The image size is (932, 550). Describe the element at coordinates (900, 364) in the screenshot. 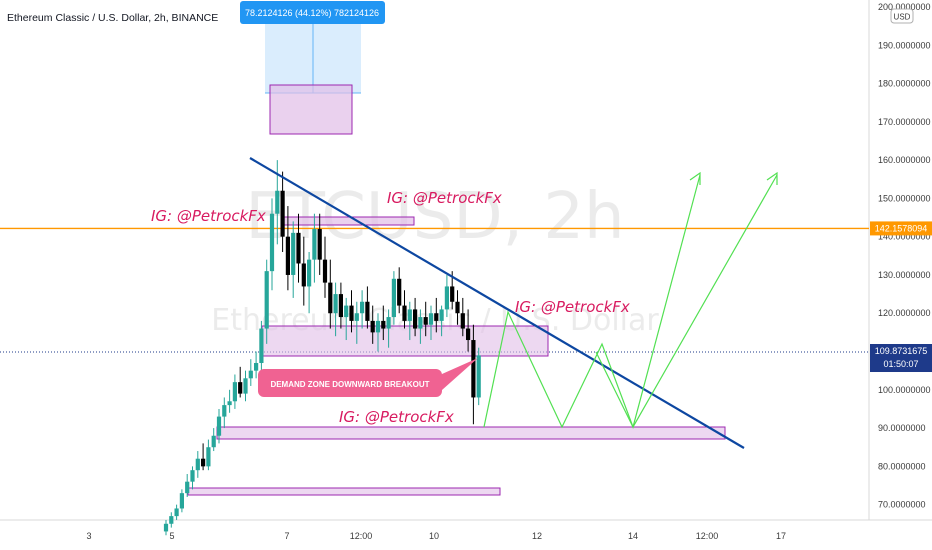

I see `countdown-text: 01:50:07` at that location.